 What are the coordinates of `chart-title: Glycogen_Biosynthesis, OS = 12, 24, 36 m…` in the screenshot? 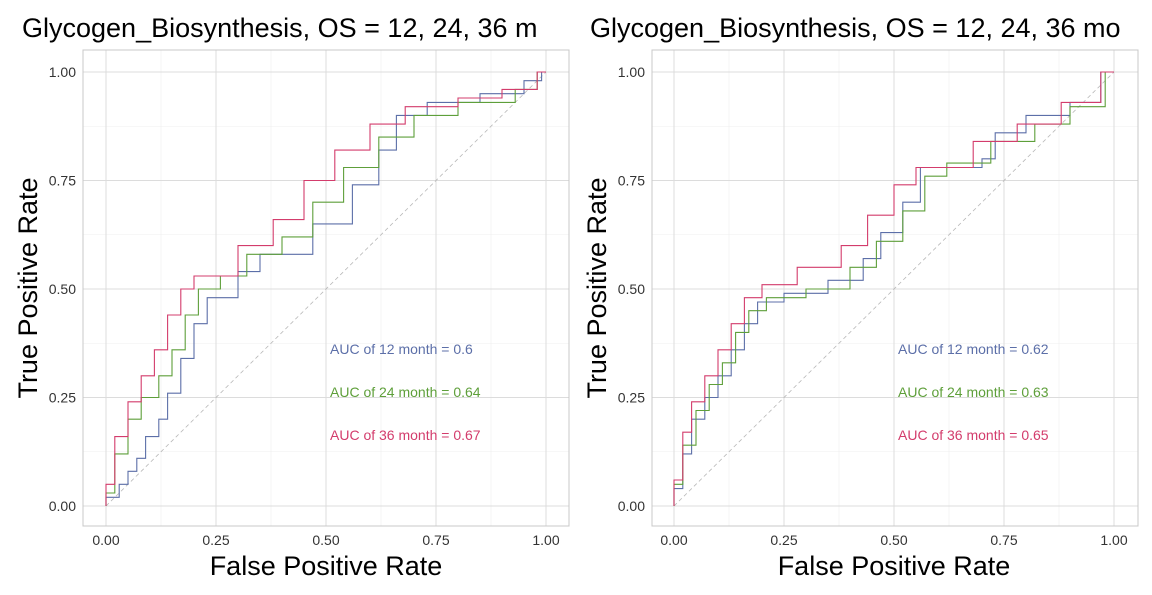 It's located at (855, 28).